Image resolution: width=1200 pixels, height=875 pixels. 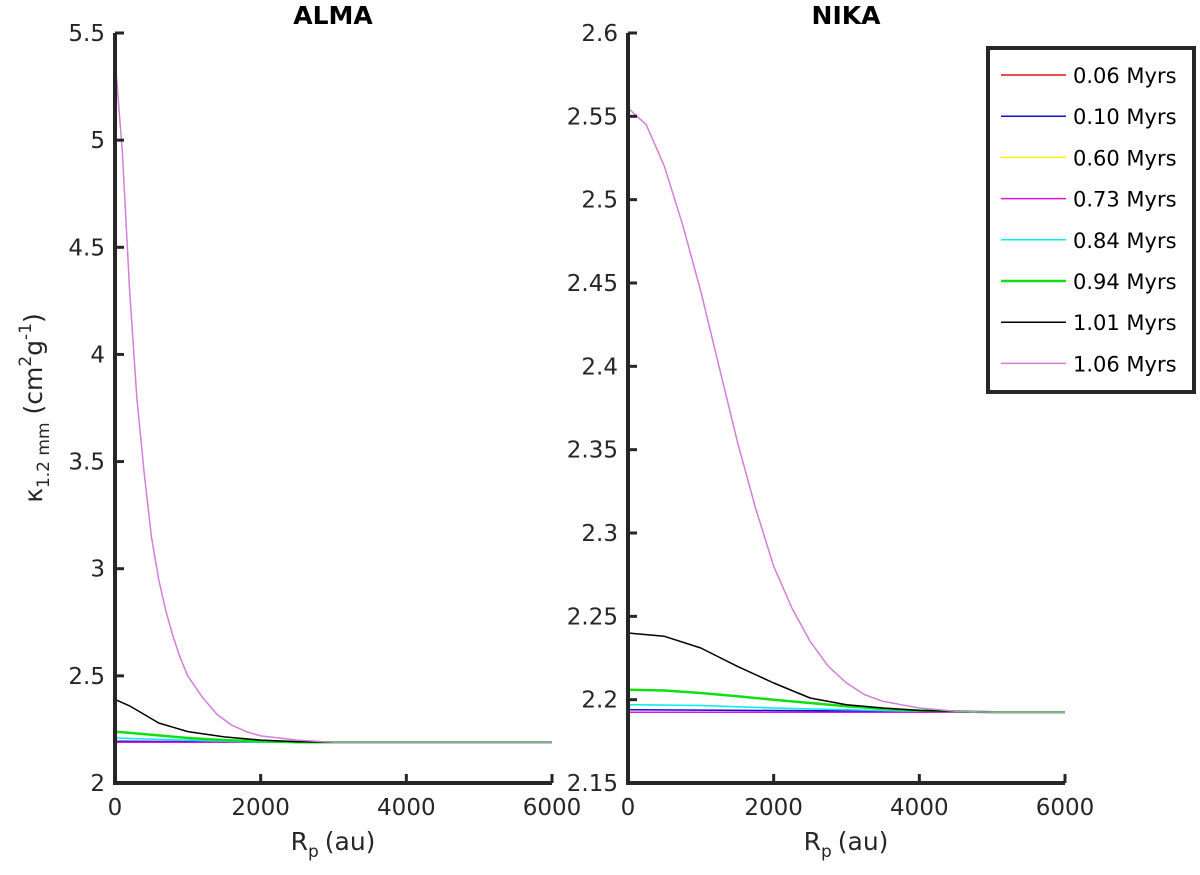 What do you see at coordinates (846, 844) in the screenshot?
I see `nika-x-axis-label: Rp (au)` at bounding box center [846, 844].